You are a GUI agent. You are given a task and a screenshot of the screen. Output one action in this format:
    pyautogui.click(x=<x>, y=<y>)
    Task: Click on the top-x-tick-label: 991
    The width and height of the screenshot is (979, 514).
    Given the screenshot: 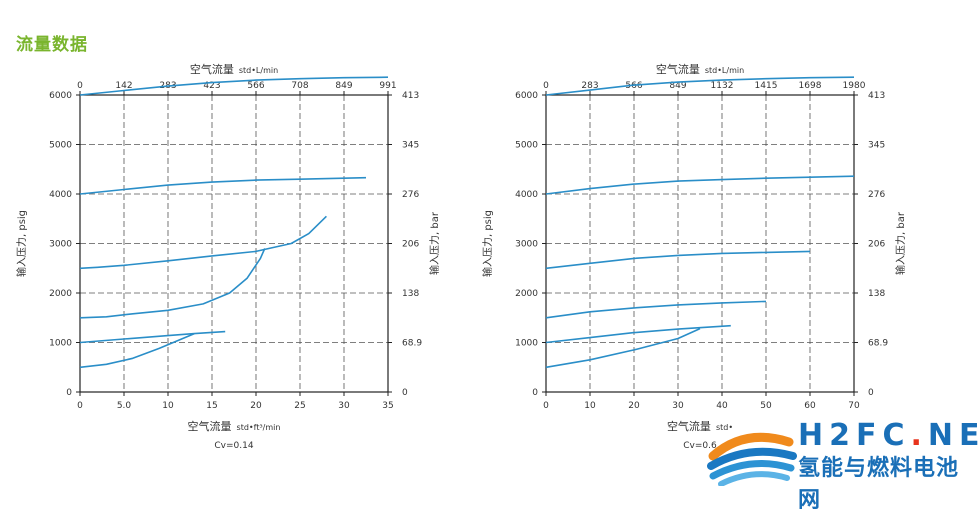 What is the action you would take?
    pyautogui.click(x=387, y=86)
    